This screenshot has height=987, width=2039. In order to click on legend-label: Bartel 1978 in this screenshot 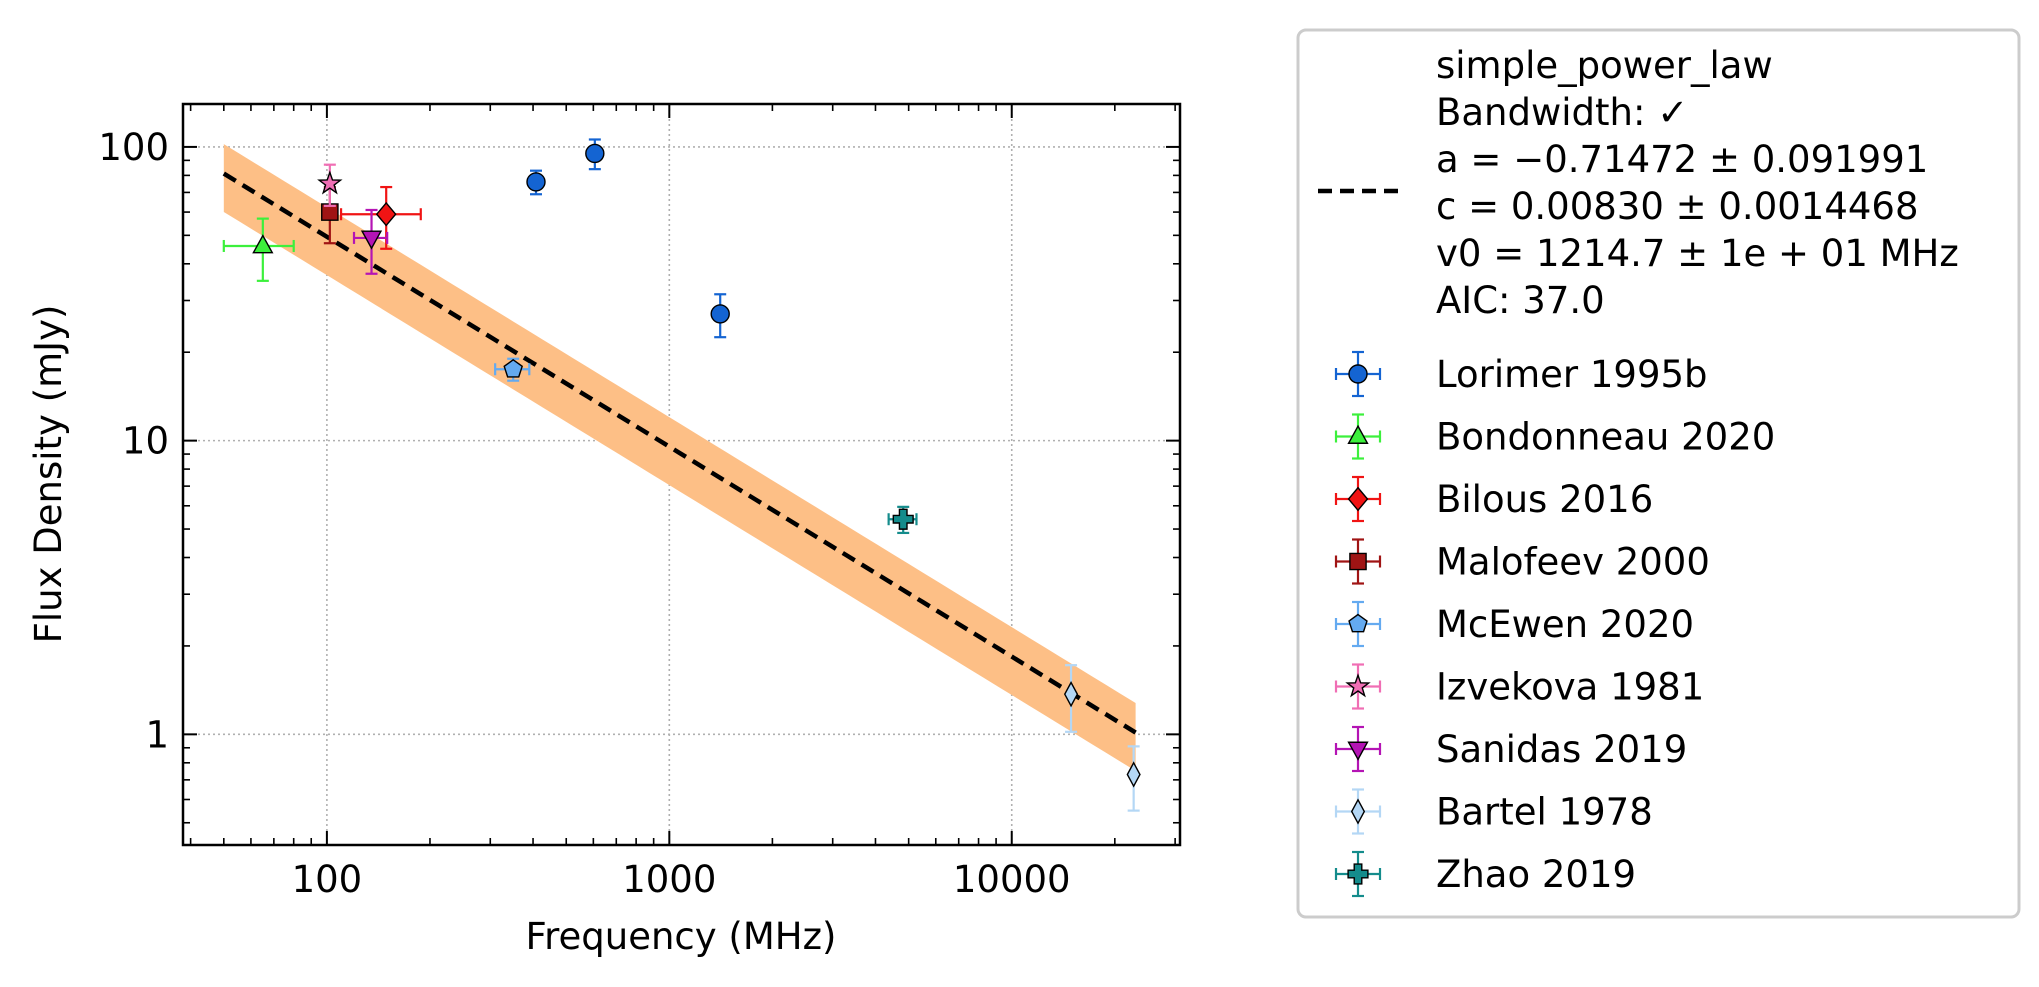, I will do `click(1544, 812)`.